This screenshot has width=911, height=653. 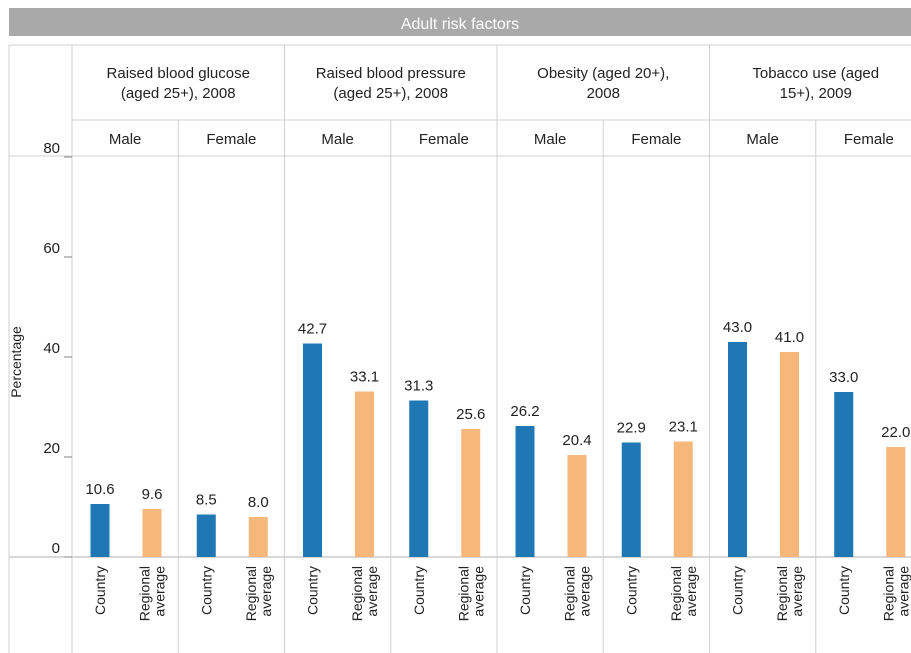 What do you see at coordinates (603, 73) in the screenshot?
I see `group-header-label: Obesity (aged 20+),` at bounding box center [603, 73].